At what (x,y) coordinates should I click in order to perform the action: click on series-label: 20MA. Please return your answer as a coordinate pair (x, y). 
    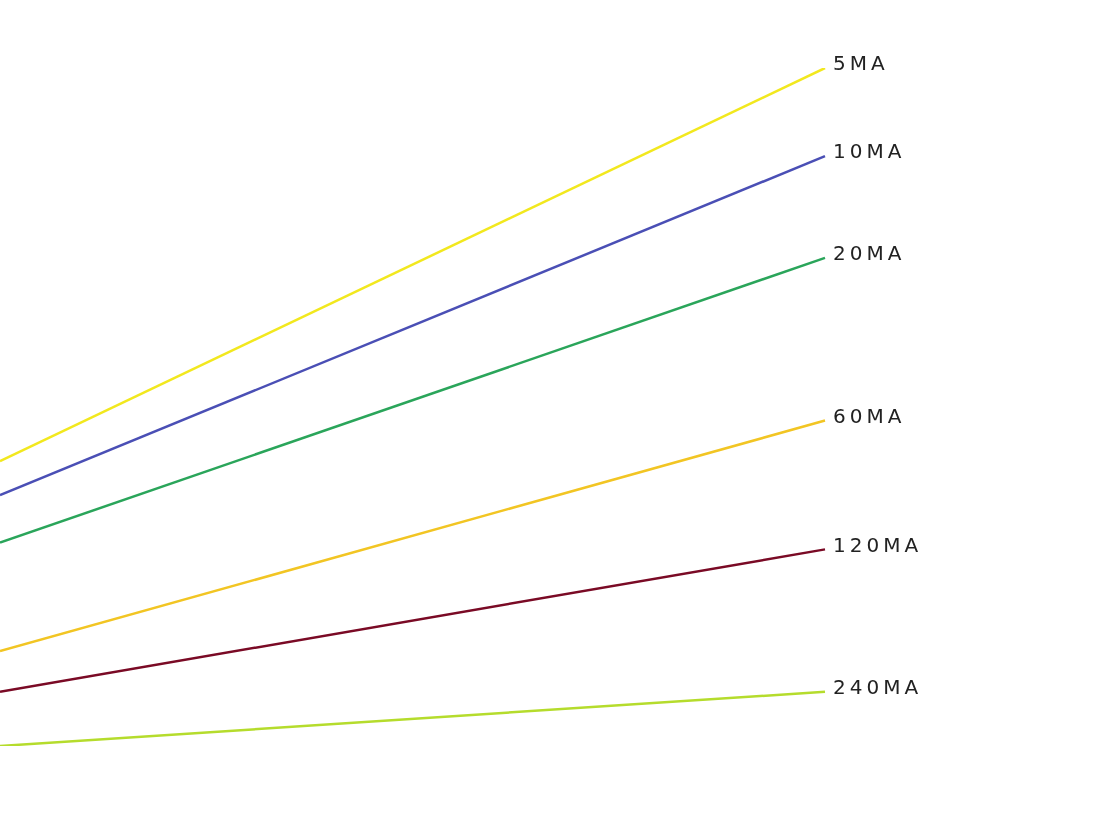
    Looking at the image, I should click on (869, 253).